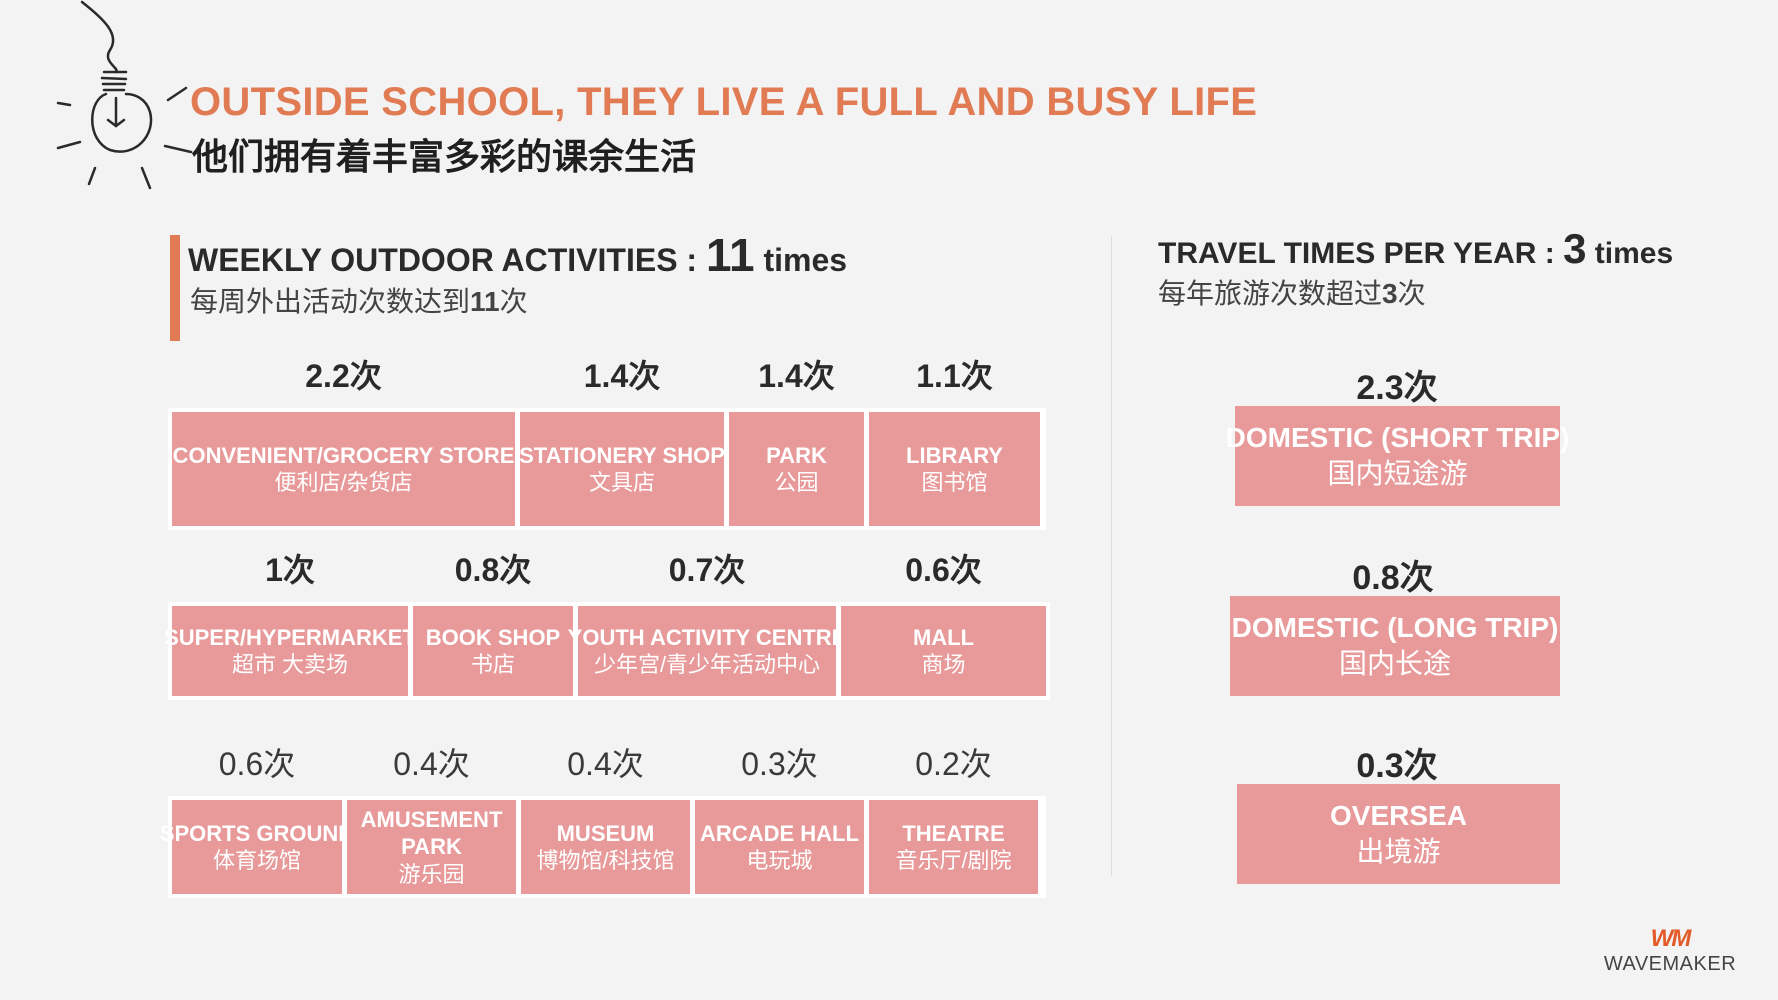 This screenshot has height=1000, width=1778. Describe the element at coordinates (707, 570) in the screenshot. I see `activity-value: 0.7次` at that location.